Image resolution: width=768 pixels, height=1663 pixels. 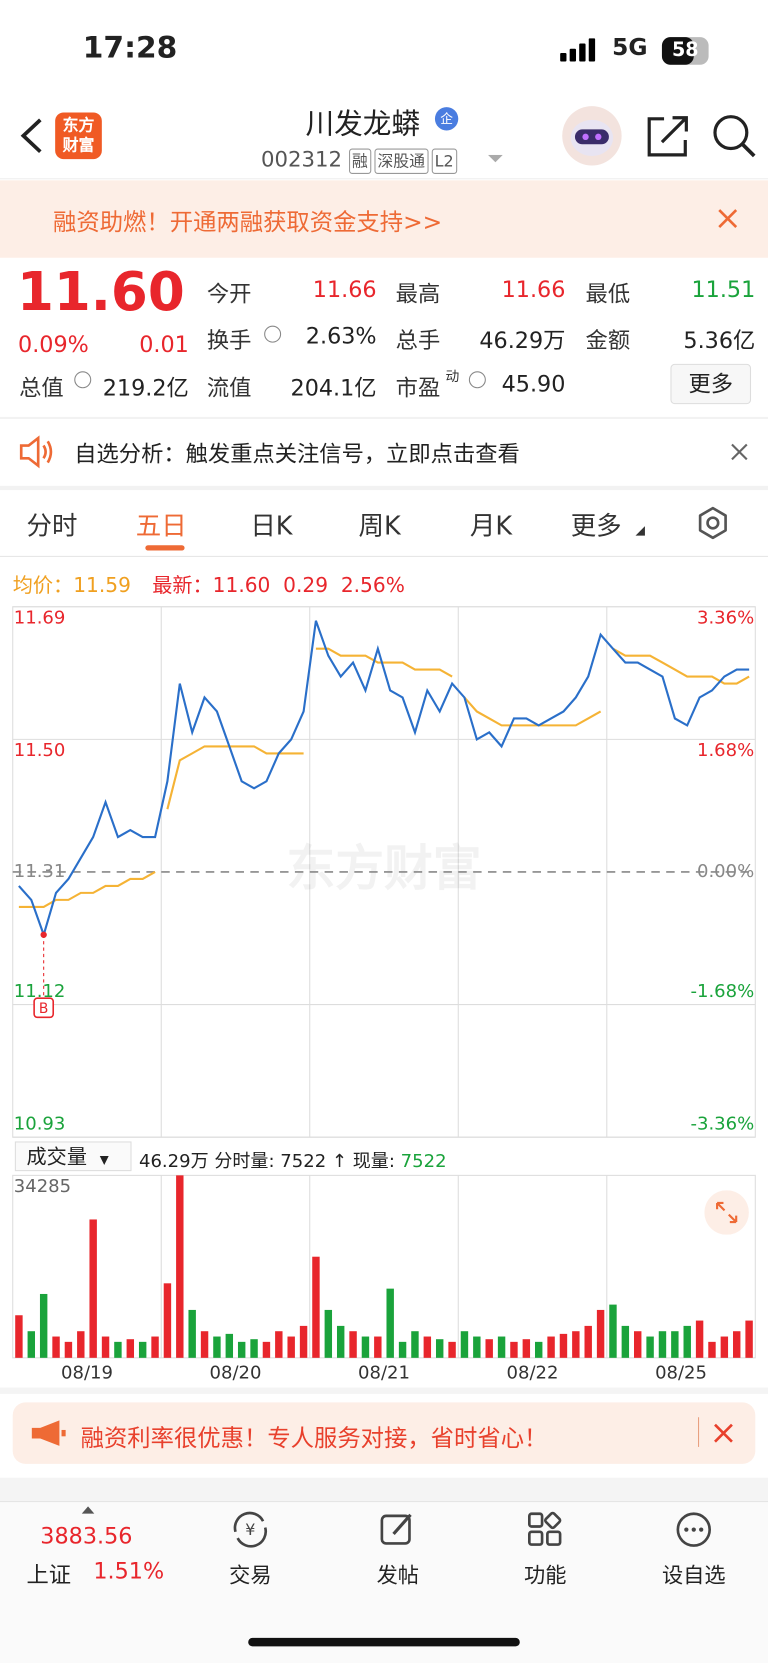 I want to click on assistant, so click(x=592, y=136).